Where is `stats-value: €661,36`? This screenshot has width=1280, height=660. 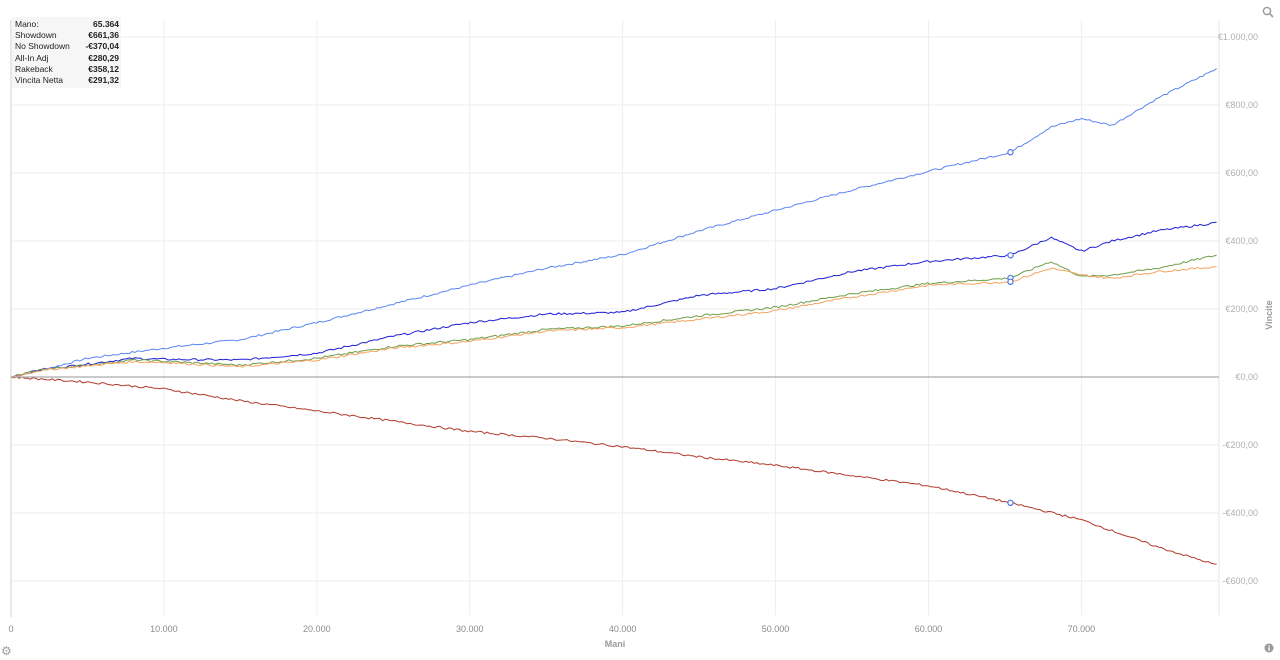 stats-value: €661,36 is located at coordinates (103, 35).